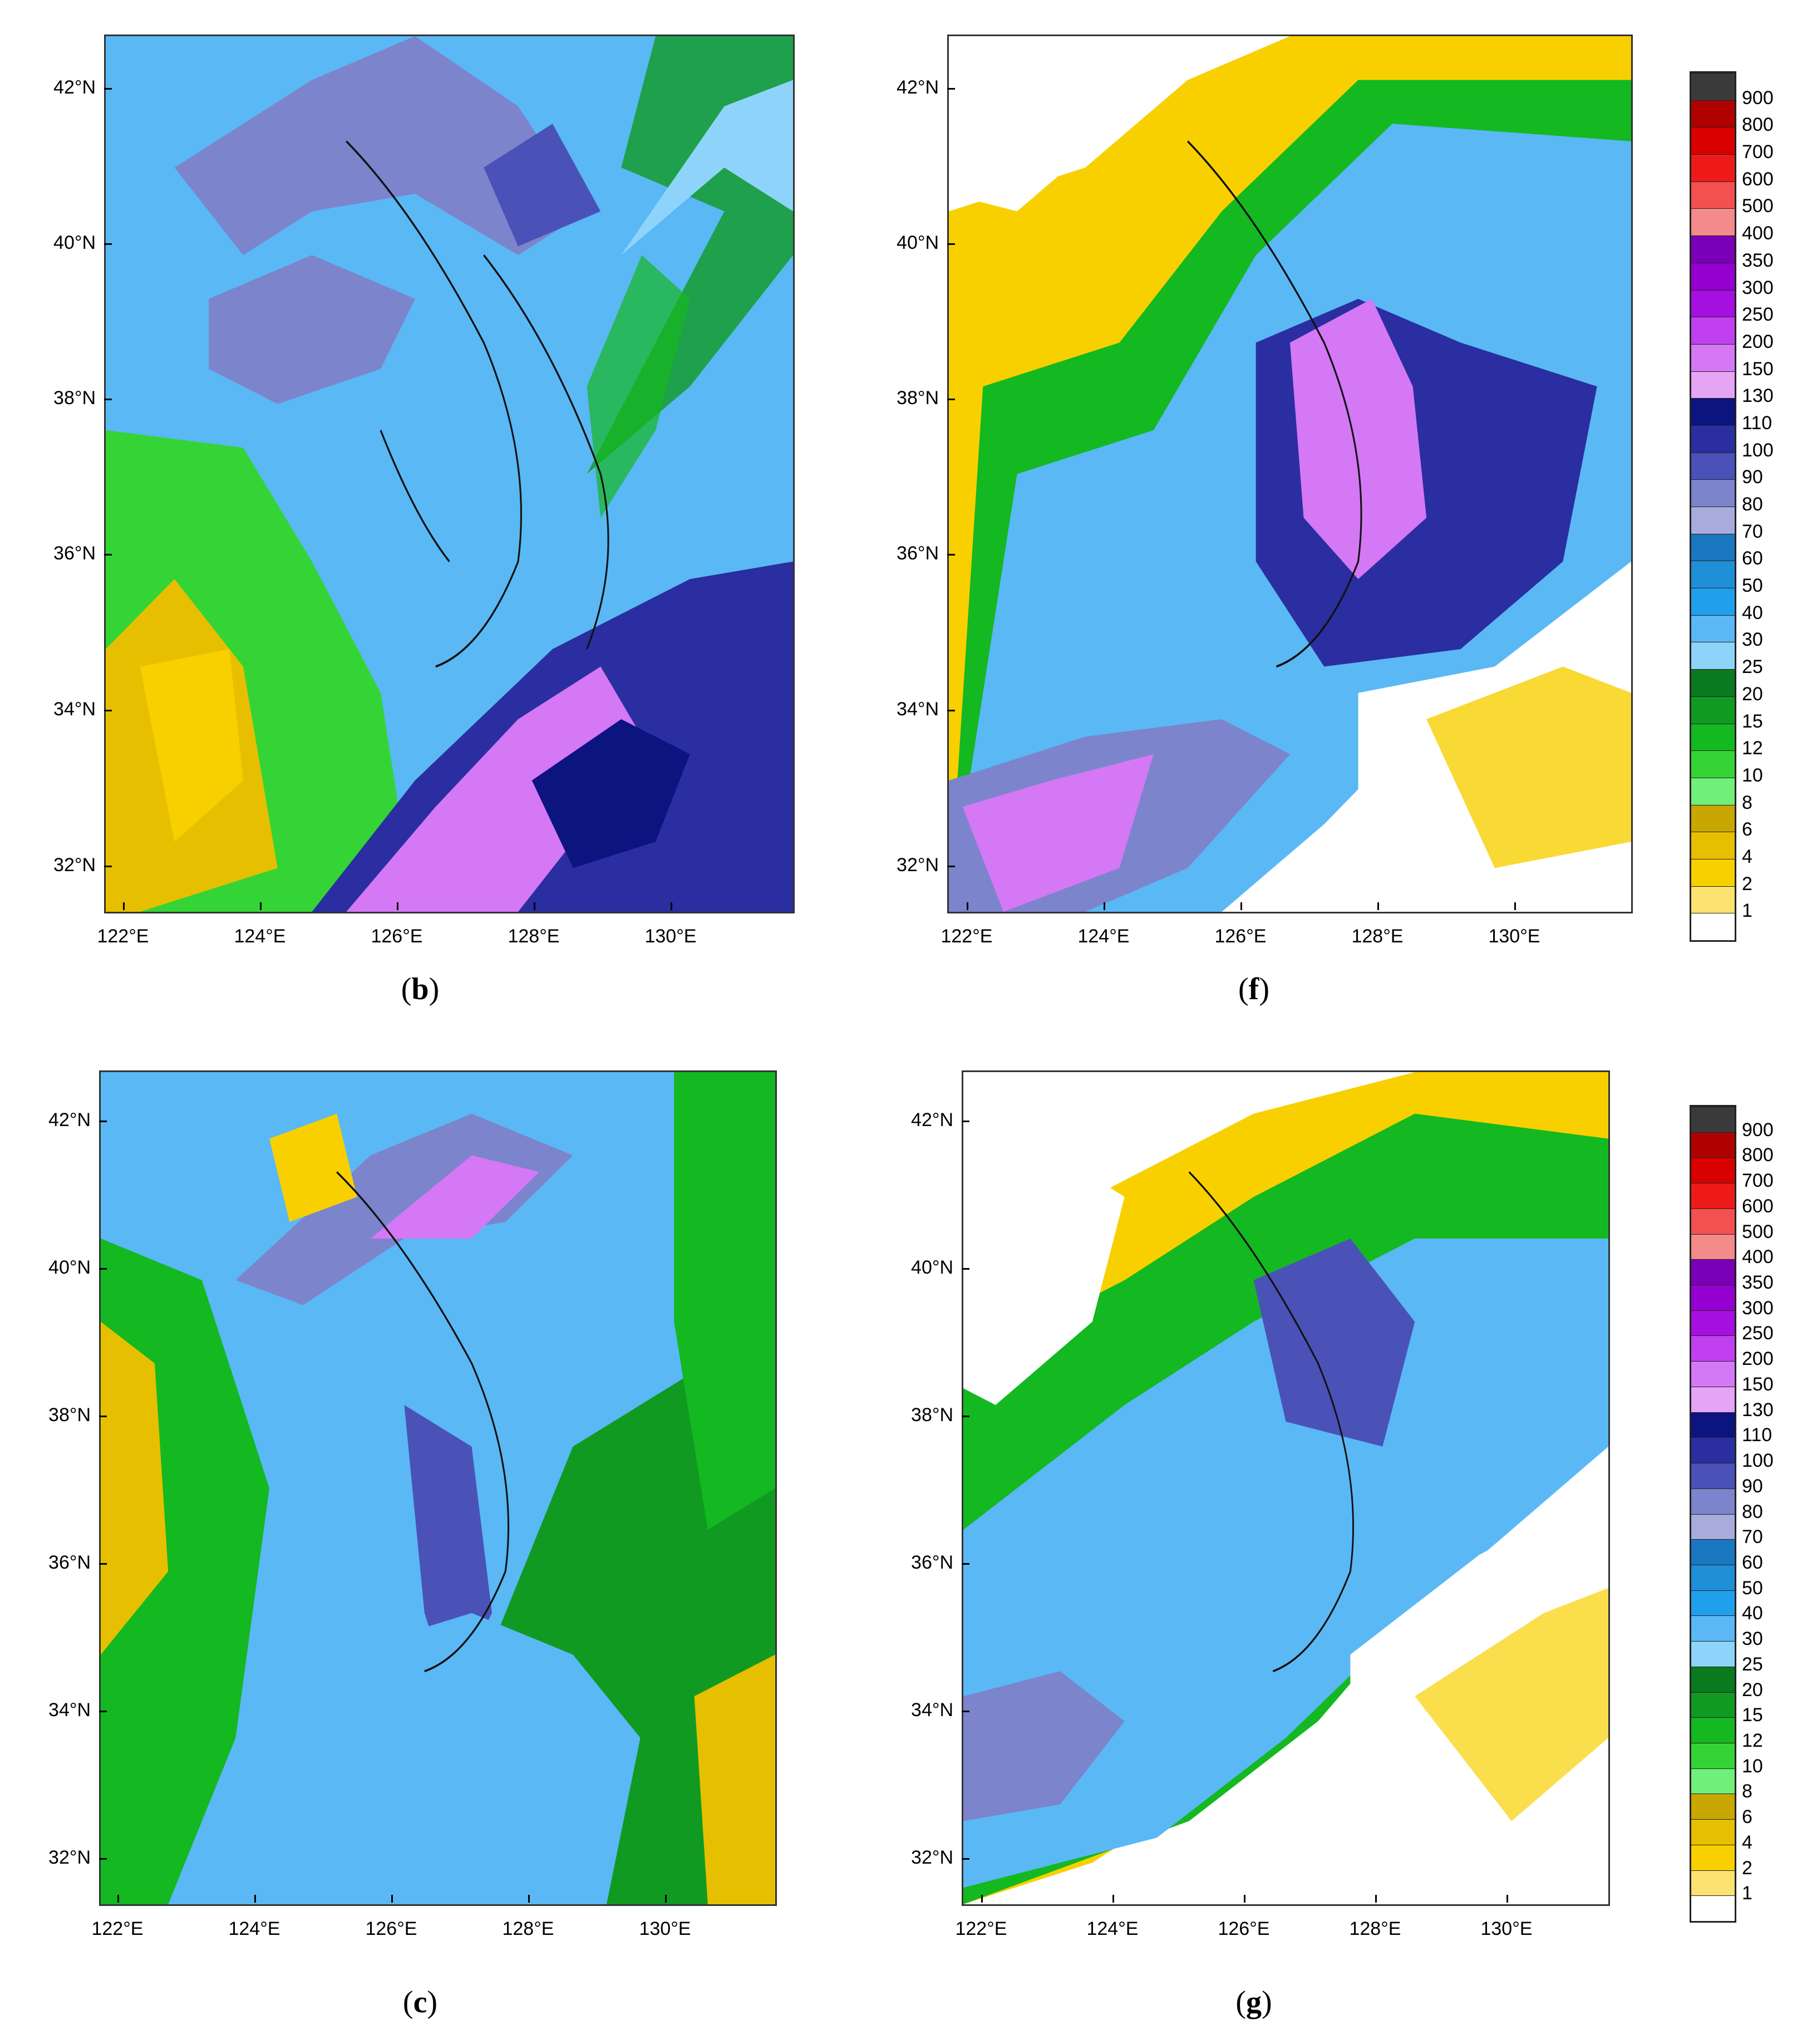  Describe the element at coordinates (1752, 1766) in the screenshot. I see `colorbar-level-label: 10` at that location.